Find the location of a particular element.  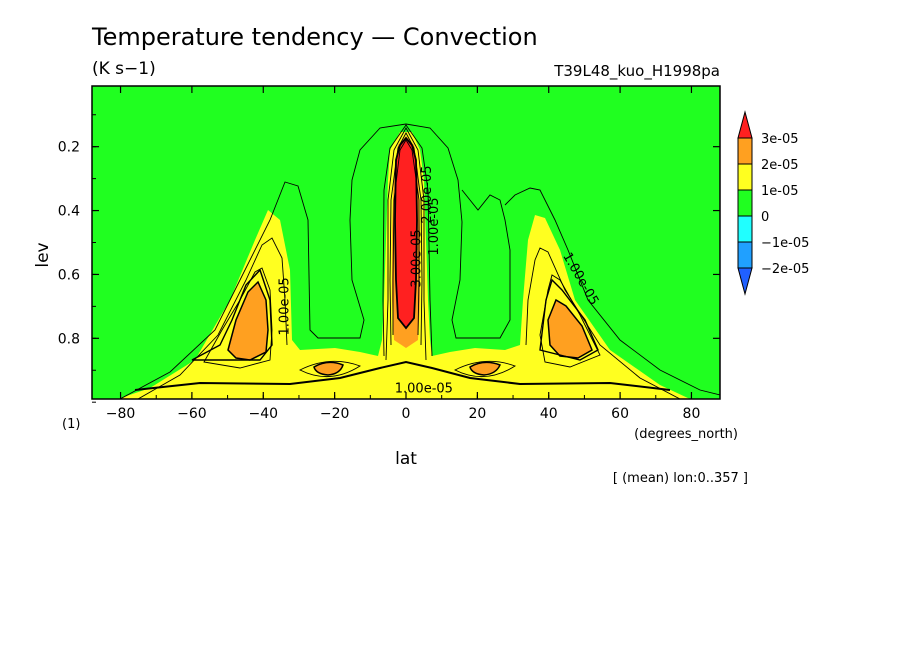

chart-title: Temperature tendency — Convection is located at coordinates (314, 37).